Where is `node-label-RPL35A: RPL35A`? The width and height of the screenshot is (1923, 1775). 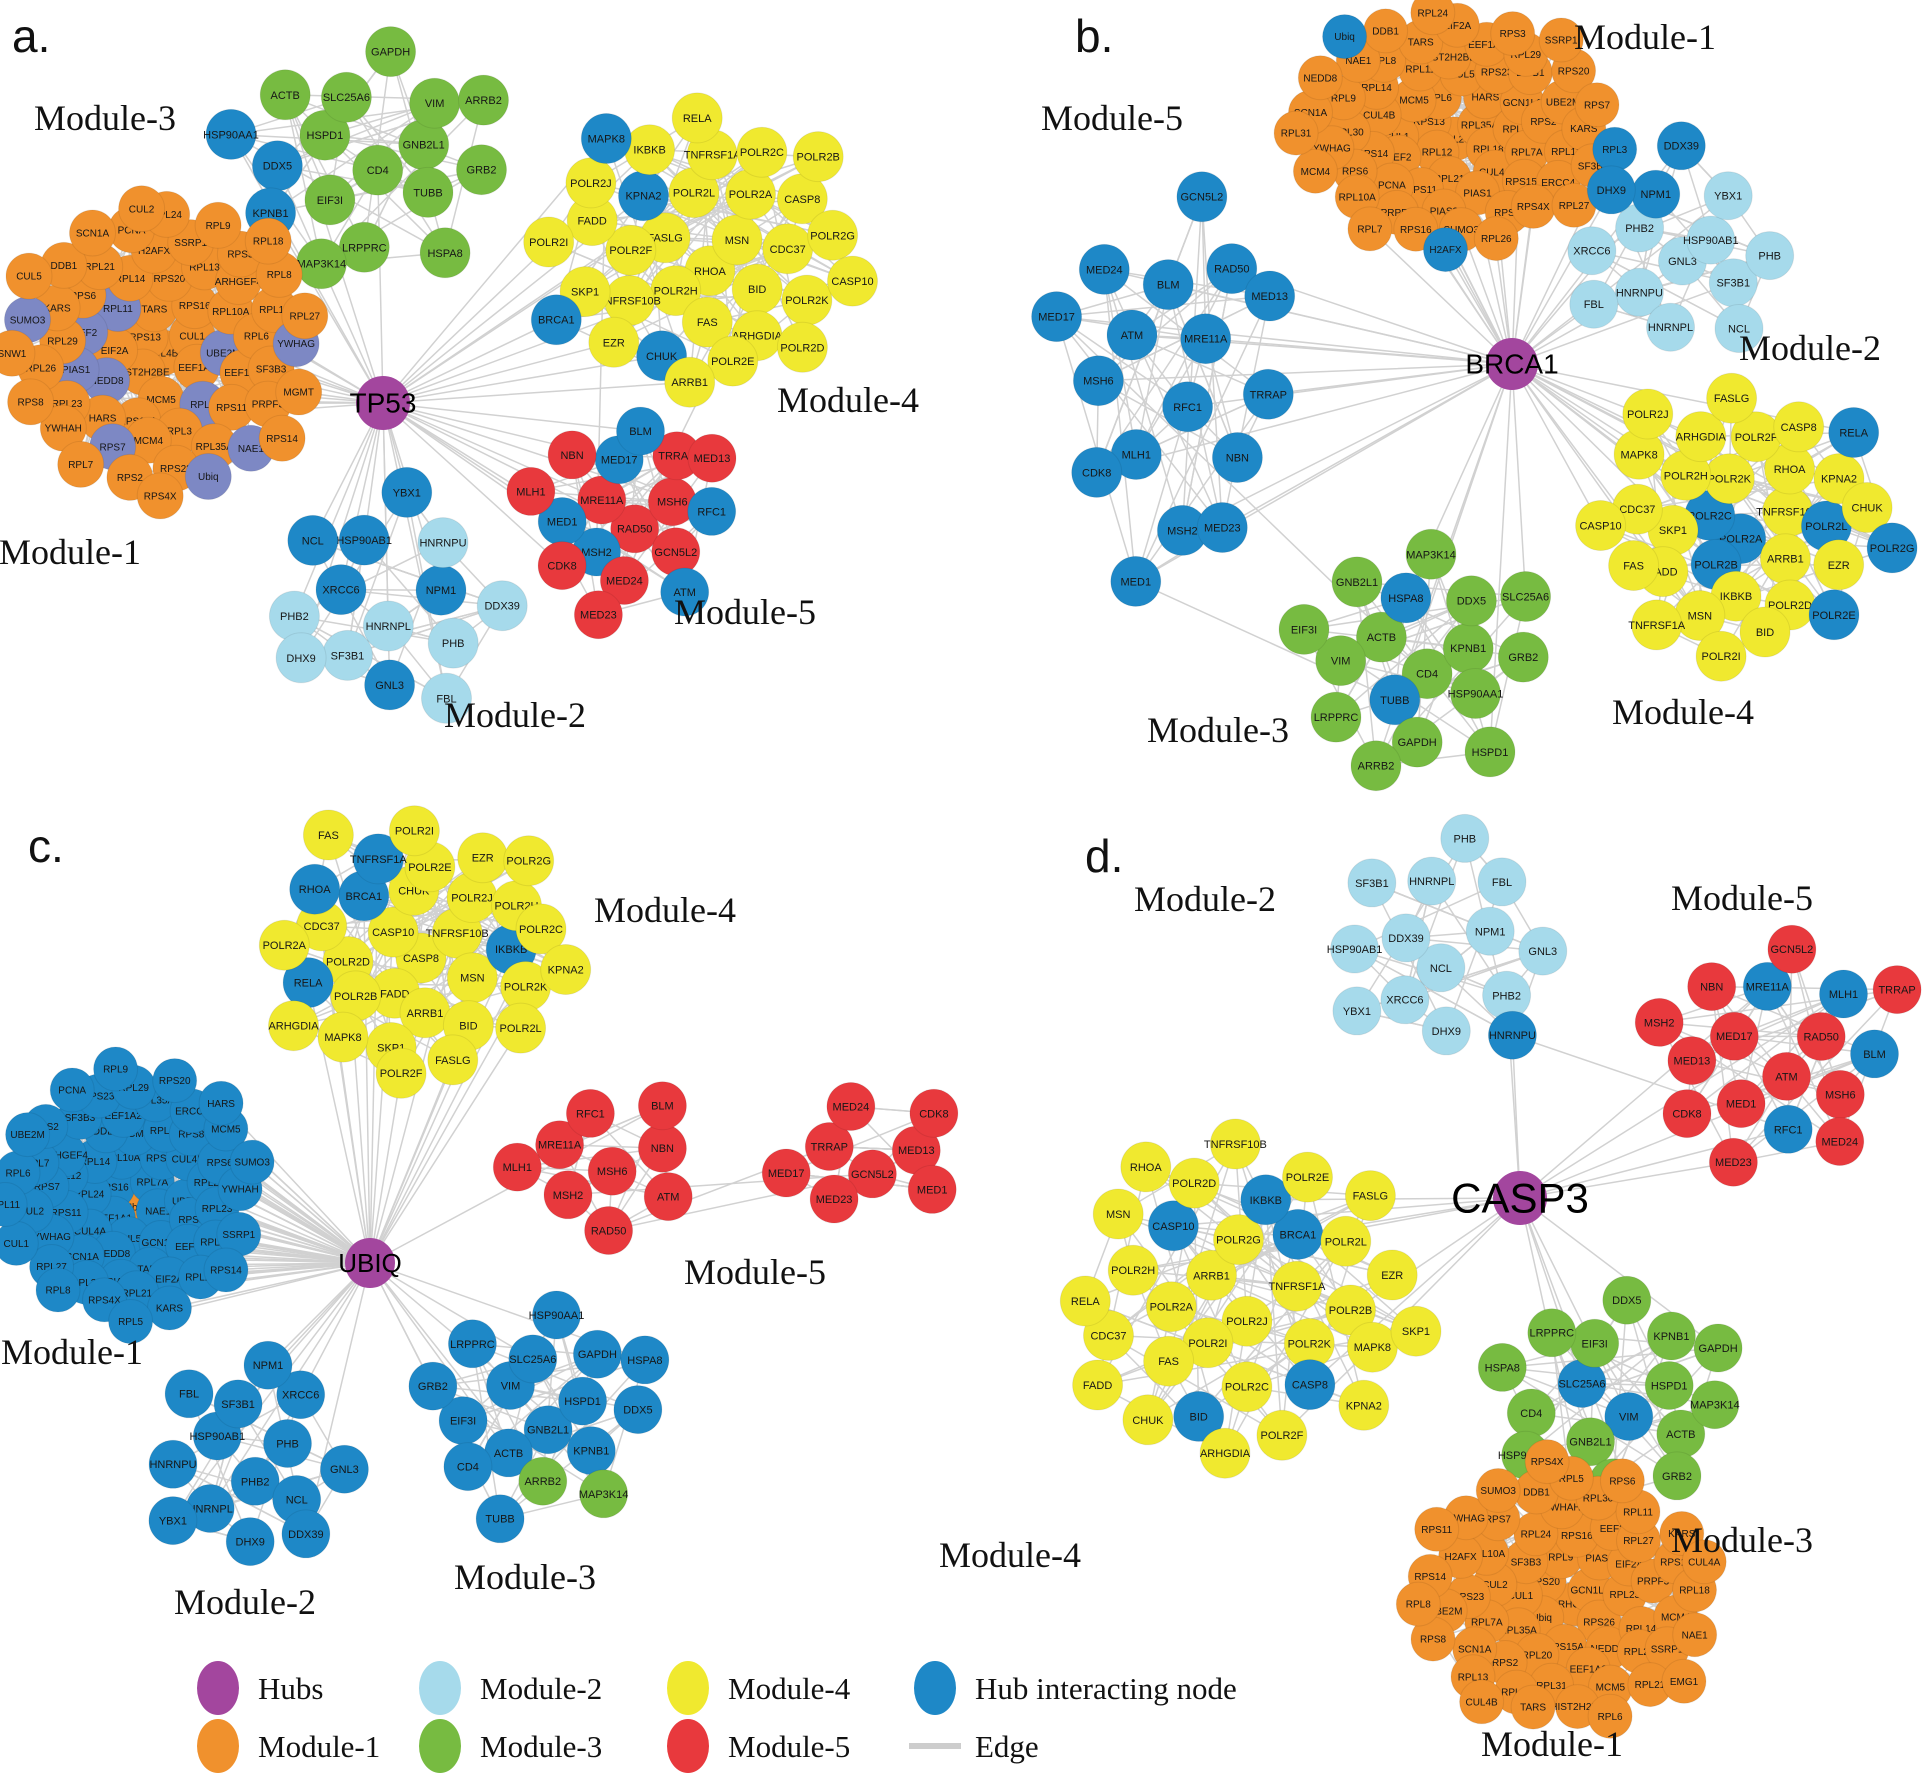 node-label-RPL35A: RPL35A is located at coordinates (1519, 1630).